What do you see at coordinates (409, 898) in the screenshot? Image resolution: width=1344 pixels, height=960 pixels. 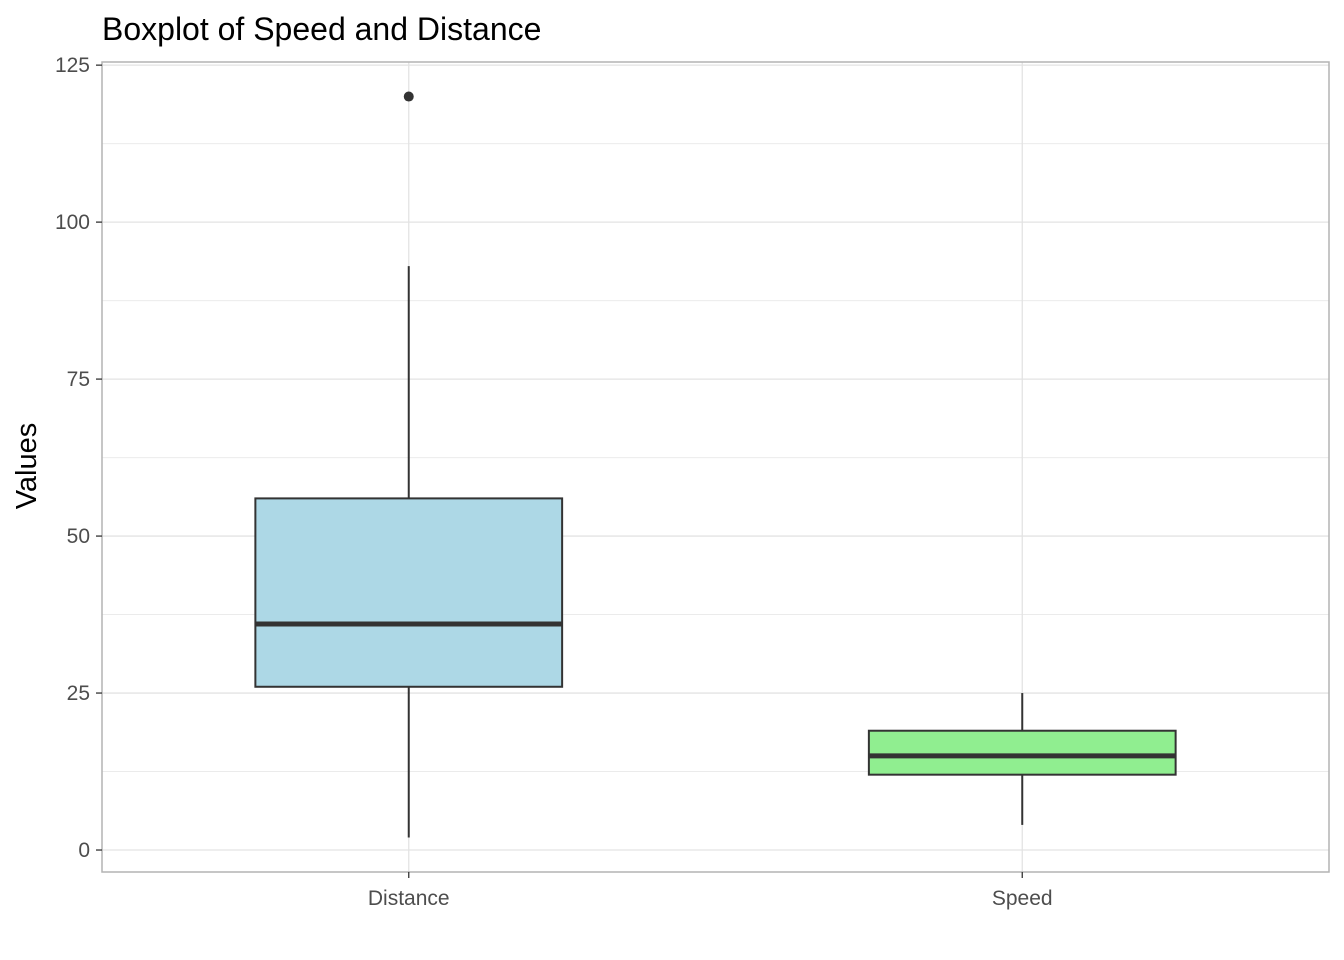 I see `x-tick-label: Distance` at bounding box center [409, 898].